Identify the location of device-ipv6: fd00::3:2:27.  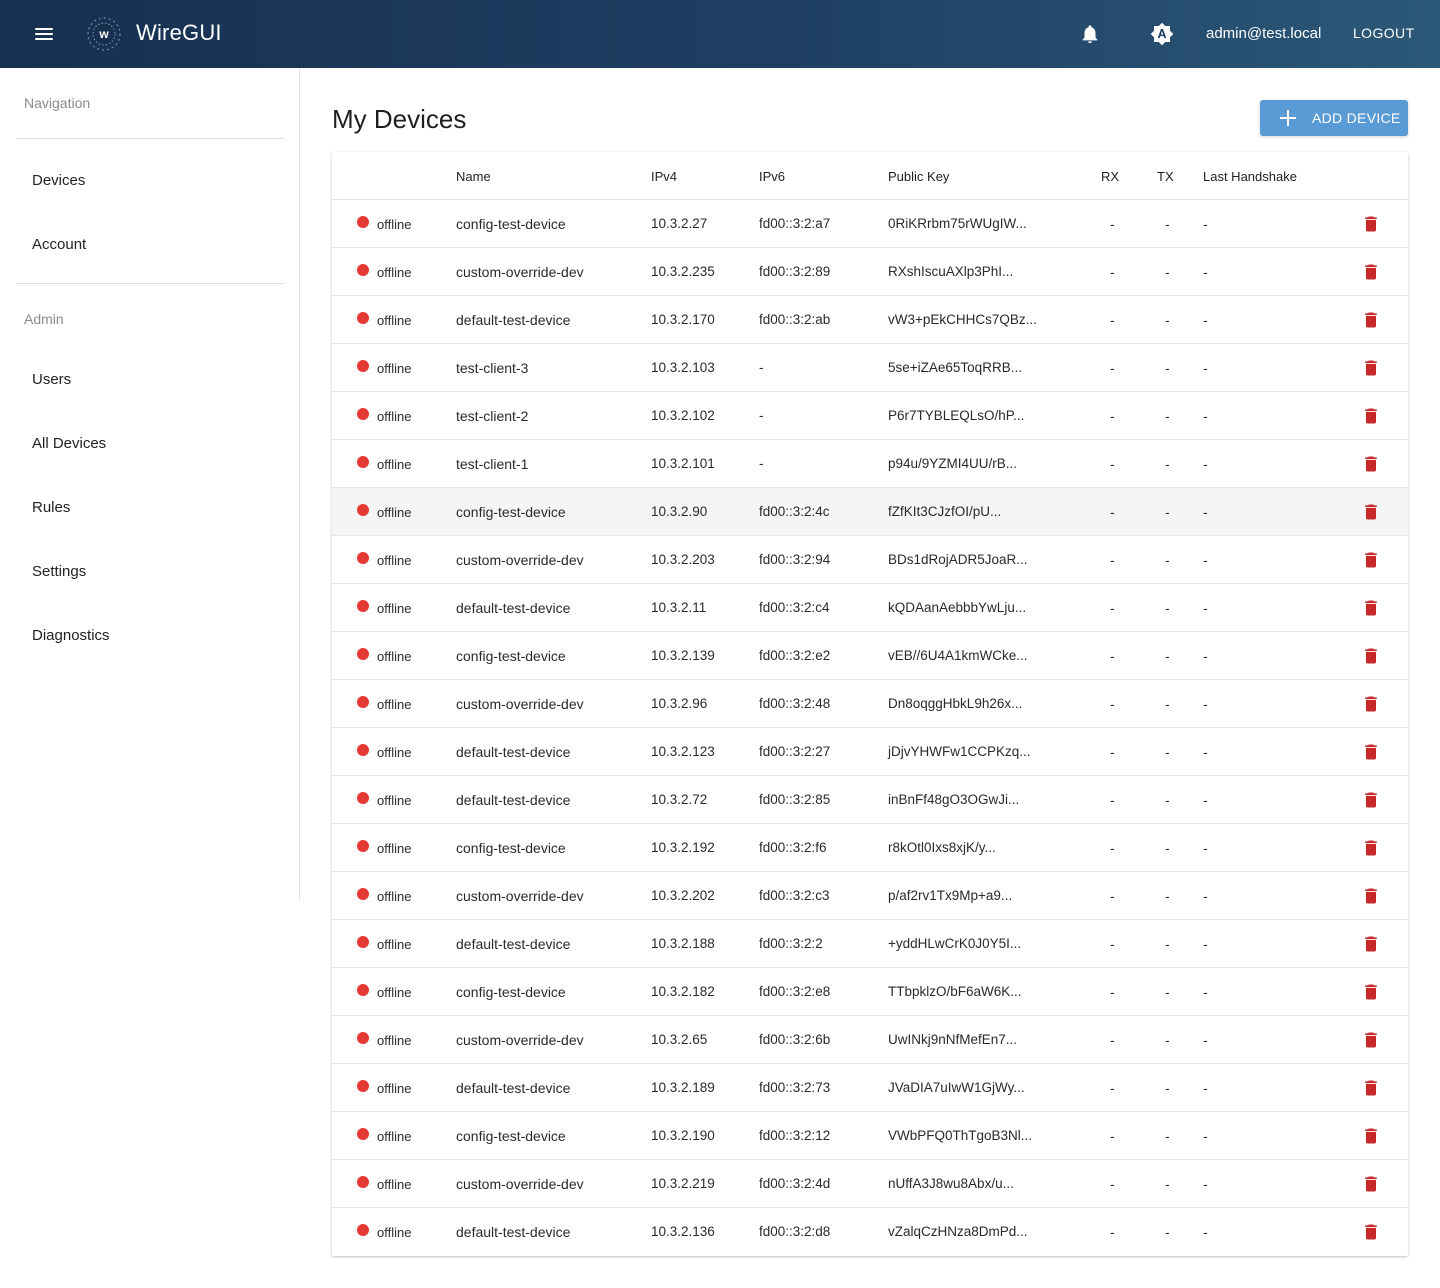
(795, 751).